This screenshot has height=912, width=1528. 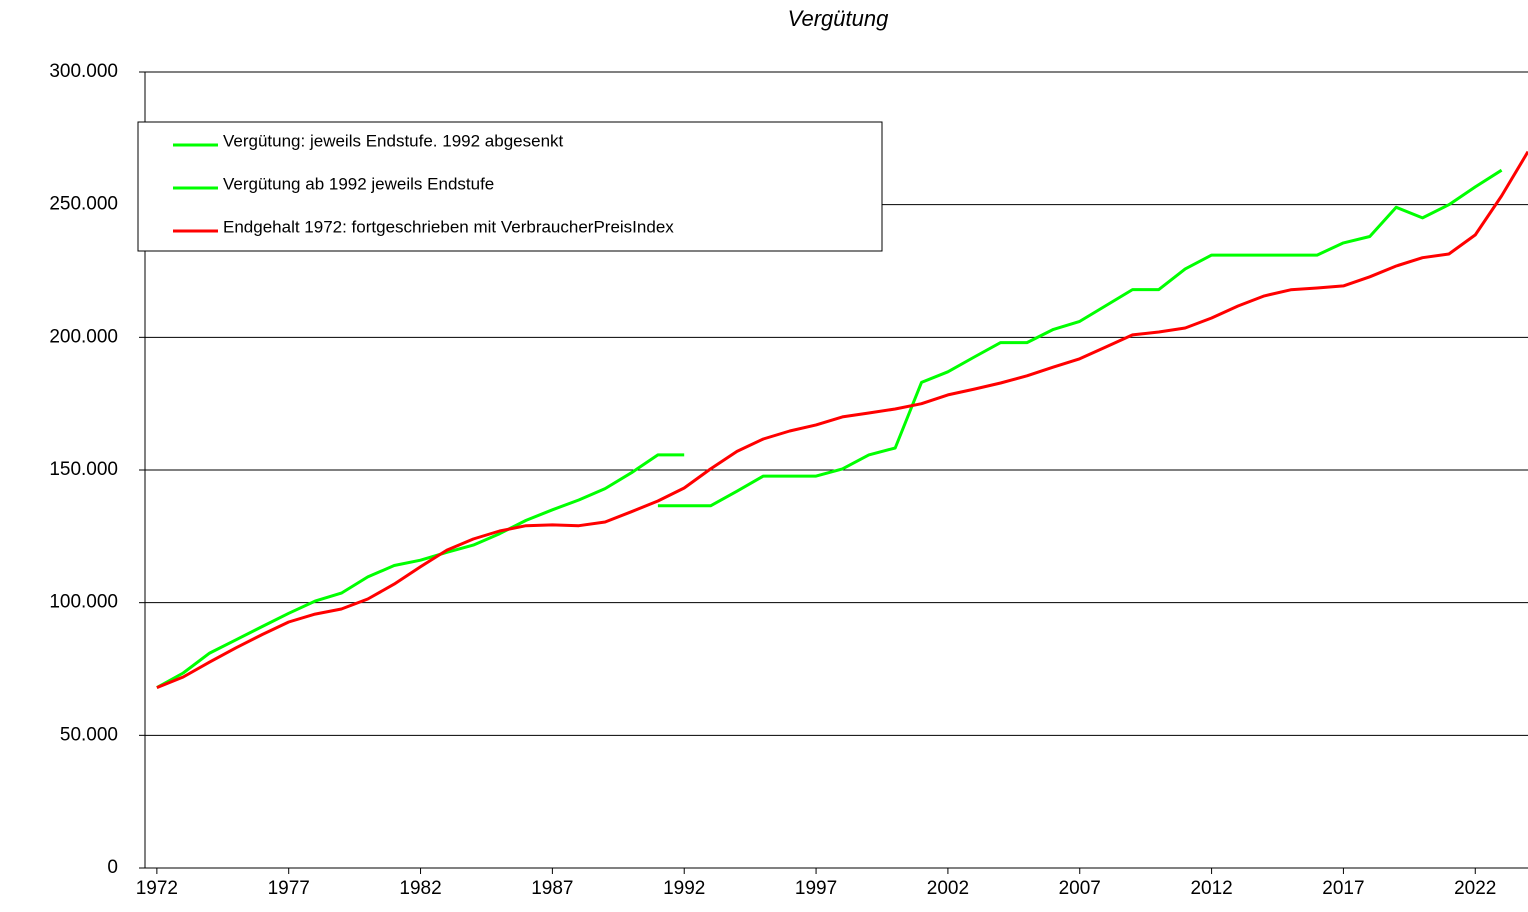 What do you see at coordinates (552, 888) in the screenshot?
I see `x-tick-label: 1987` at bounding box center [552, 888].